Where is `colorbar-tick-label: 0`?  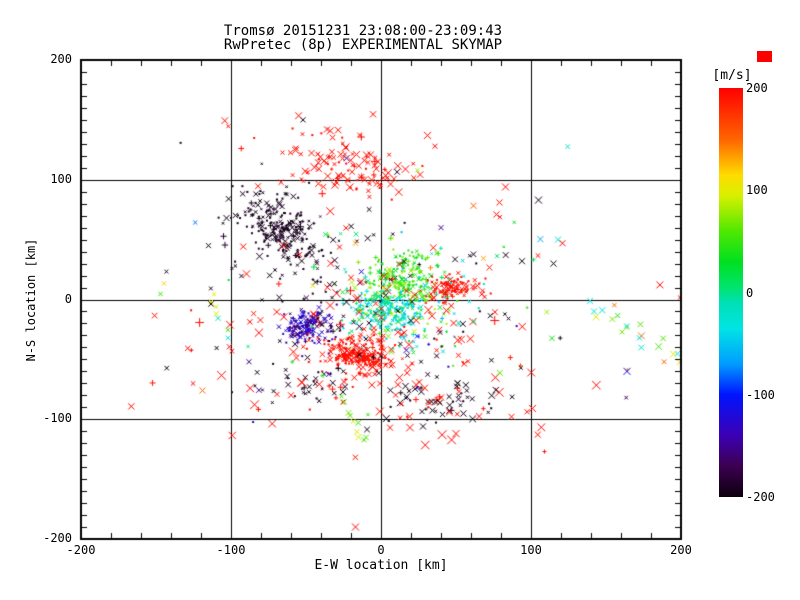 colorbar-tick-label: 0 is located at coordinates (750, 292).